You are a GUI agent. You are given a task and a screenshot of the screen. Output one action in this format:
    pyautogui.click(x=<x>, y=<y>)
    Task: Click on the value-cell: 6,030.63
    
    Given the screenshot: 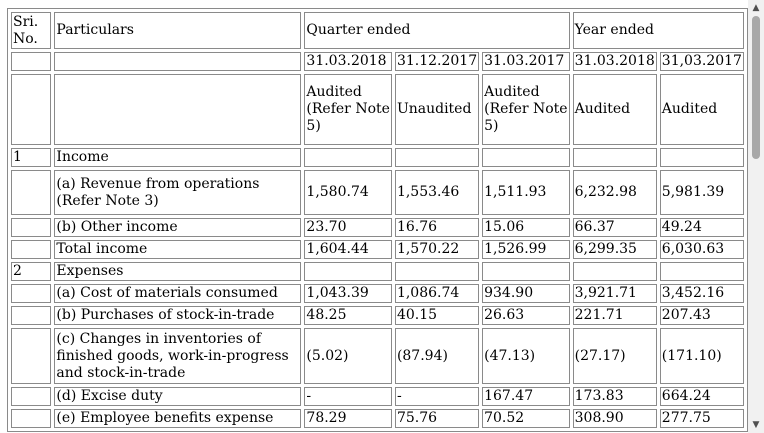 What is the action you would take?
    pyautogui.click(x=701, y=249)
    